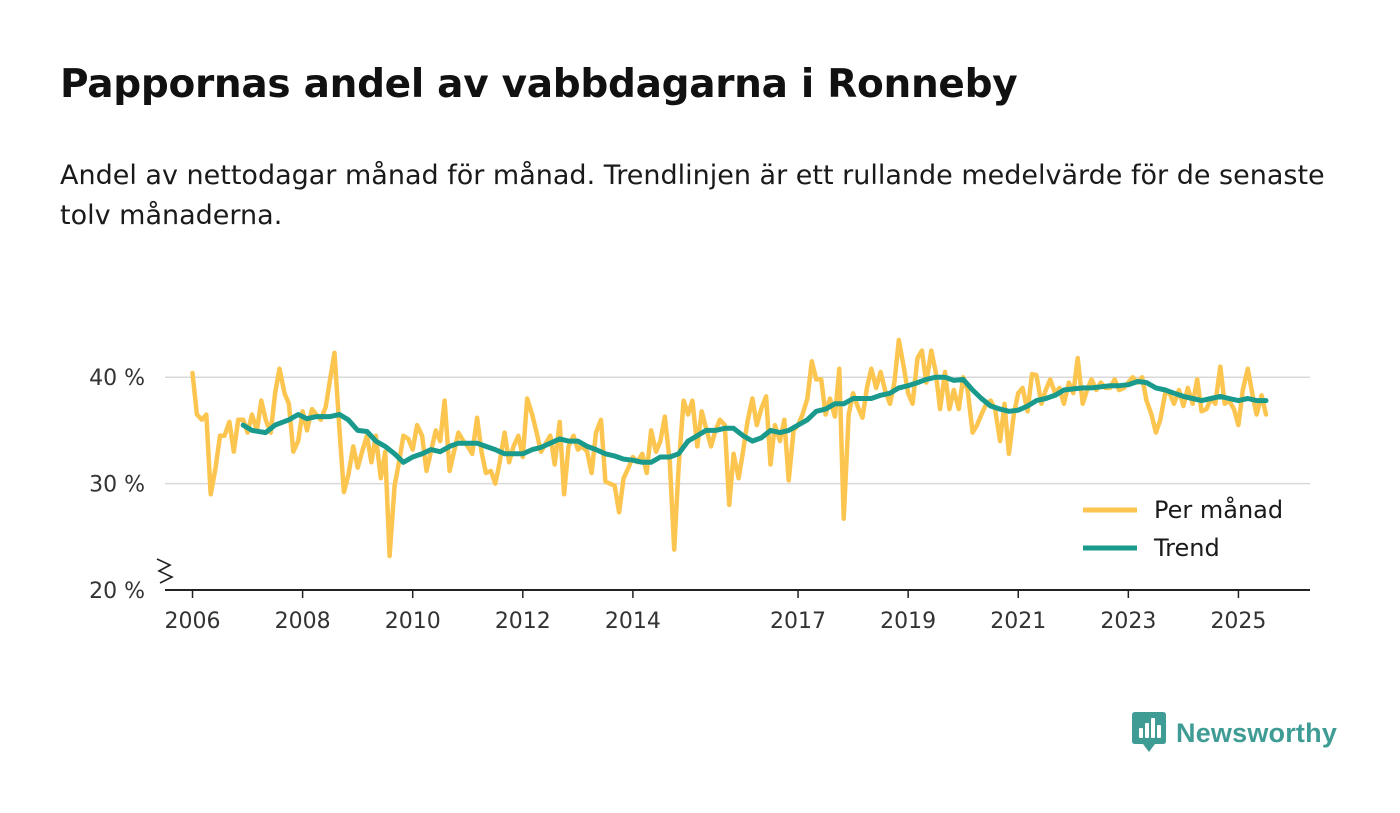 Image resolution: width=1400 pixels, height=813 pixels. I want to click on y-axis-break-icon, so click(165, 571).